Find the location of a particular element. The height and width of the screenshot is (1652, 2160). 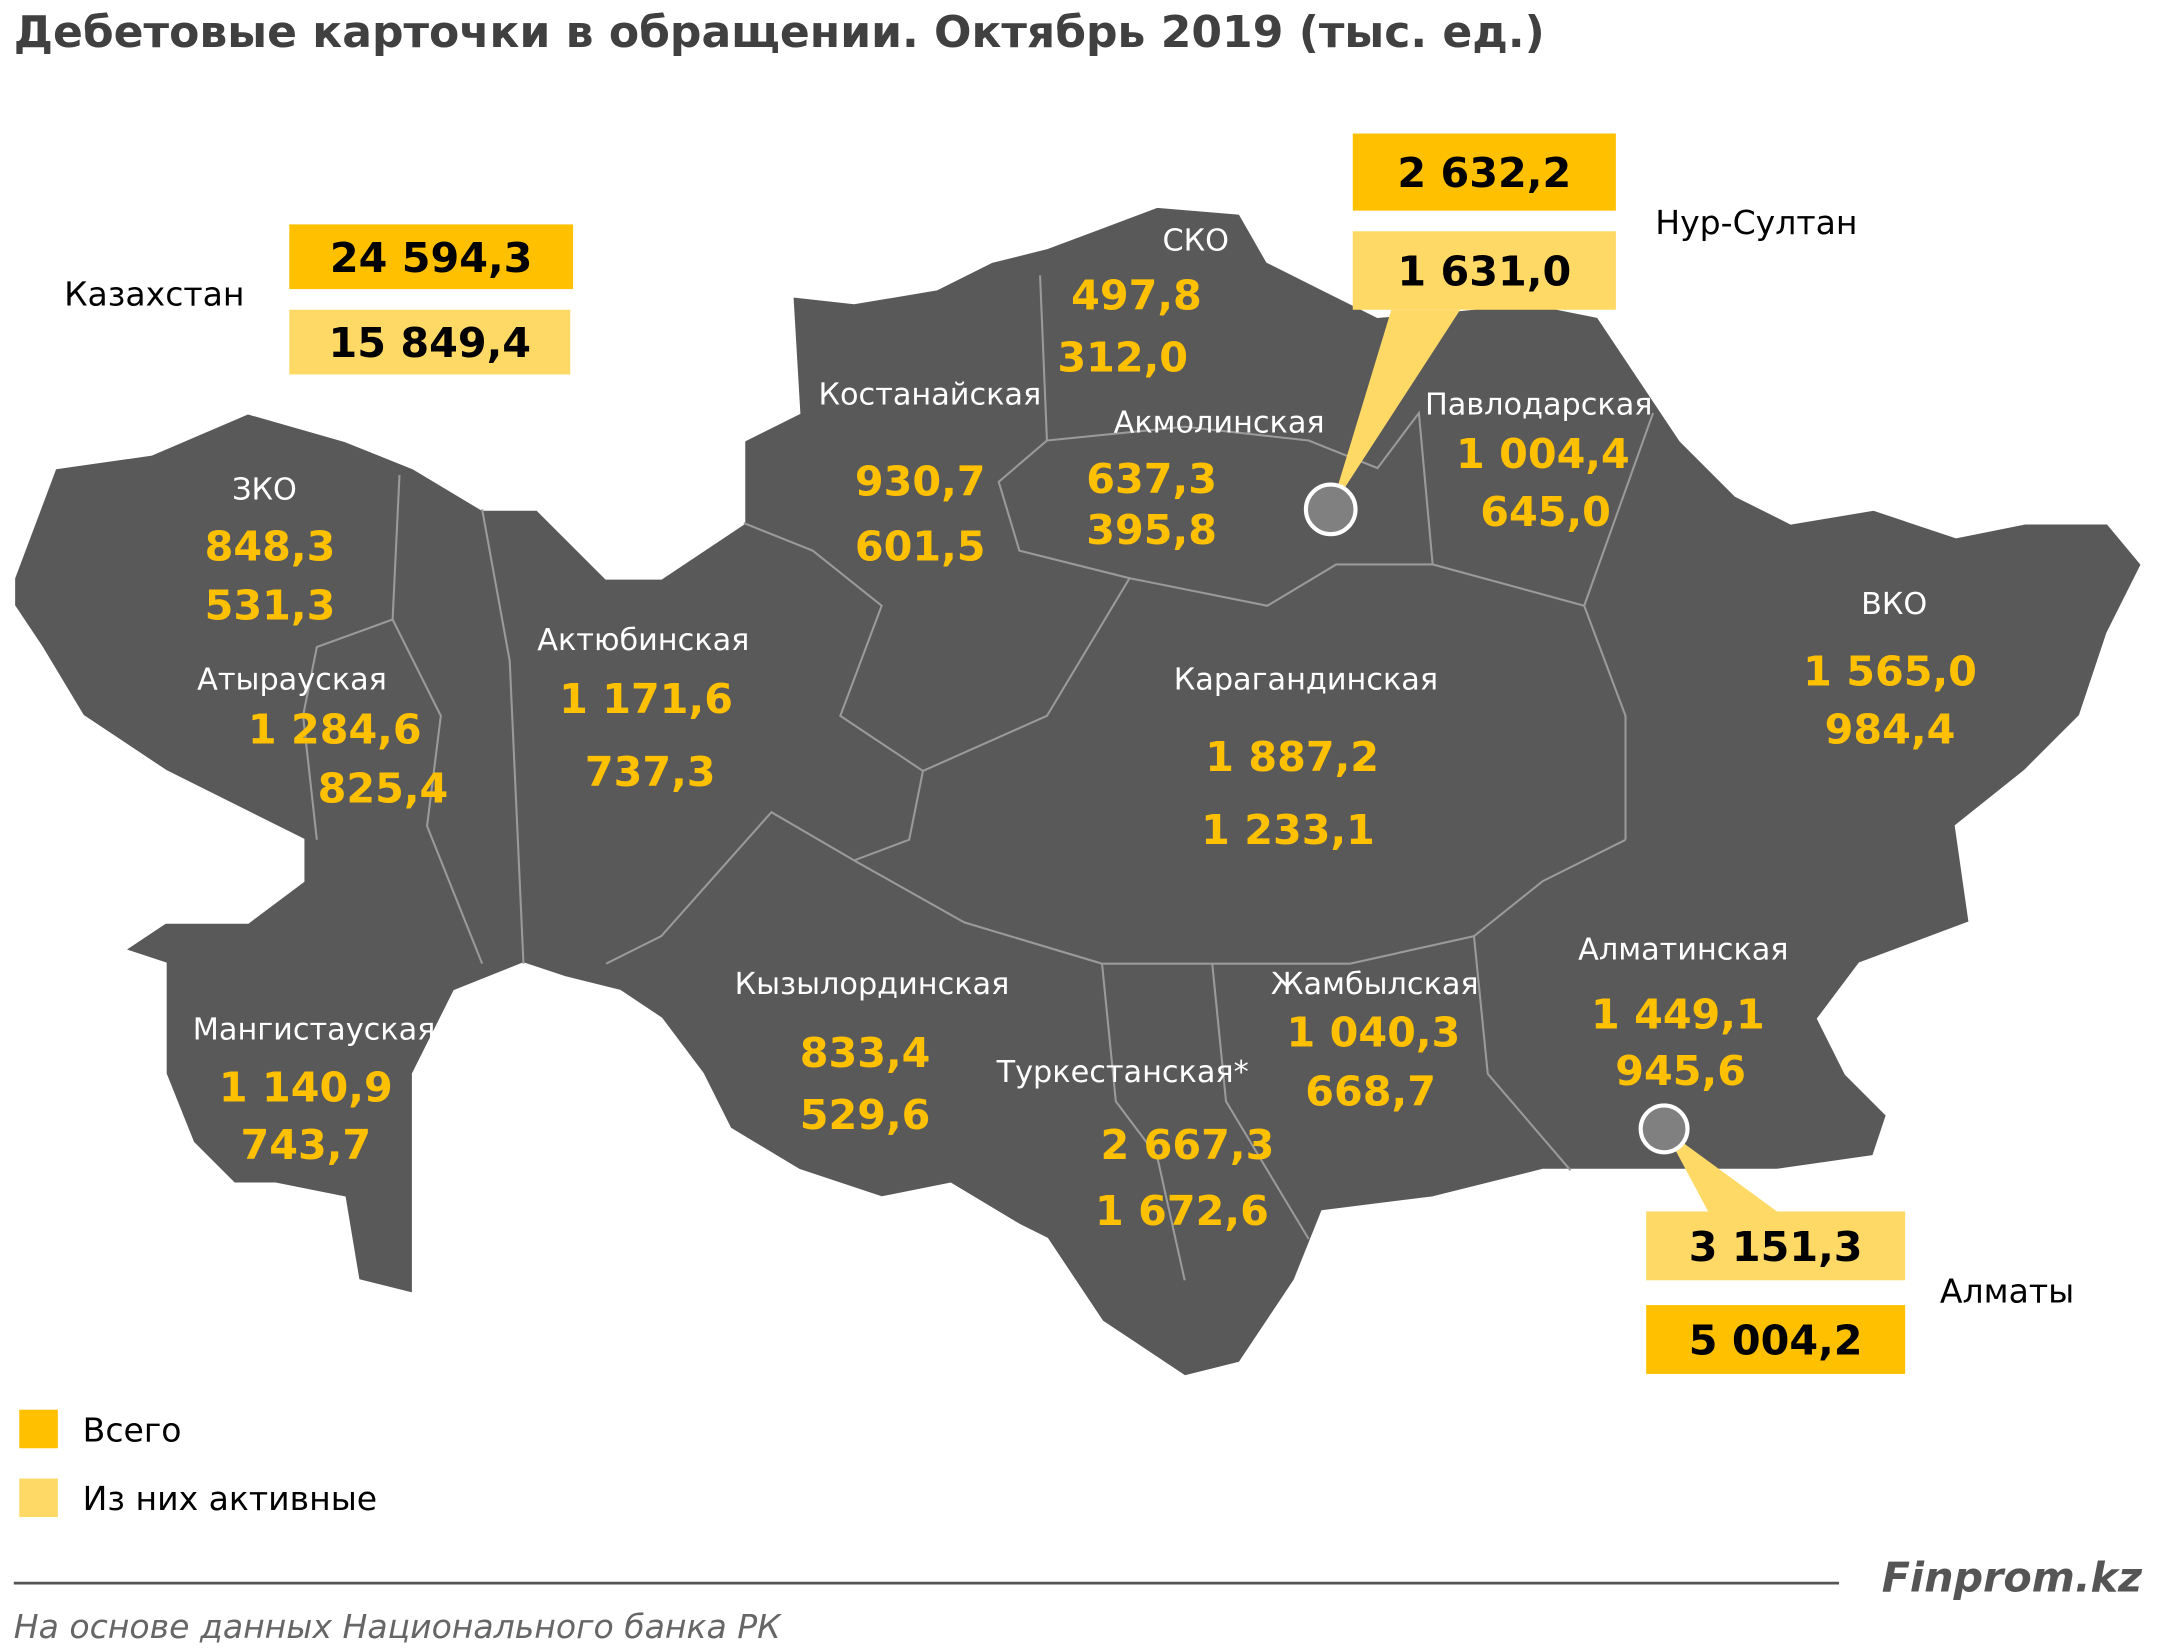

region-active: 312,0 is located at coordinates (1122, 358).